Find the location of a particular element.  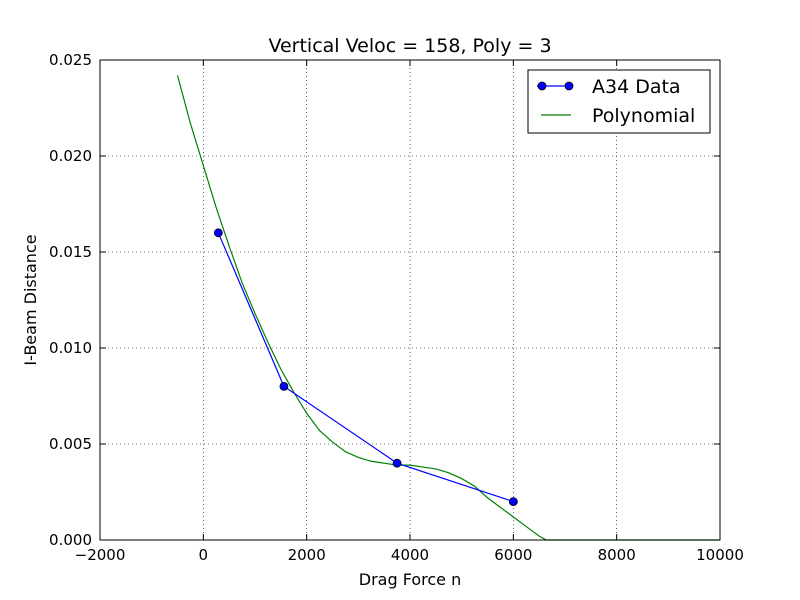

legend-label-polynomial: Polynomial is located at coordinates (643, 116).